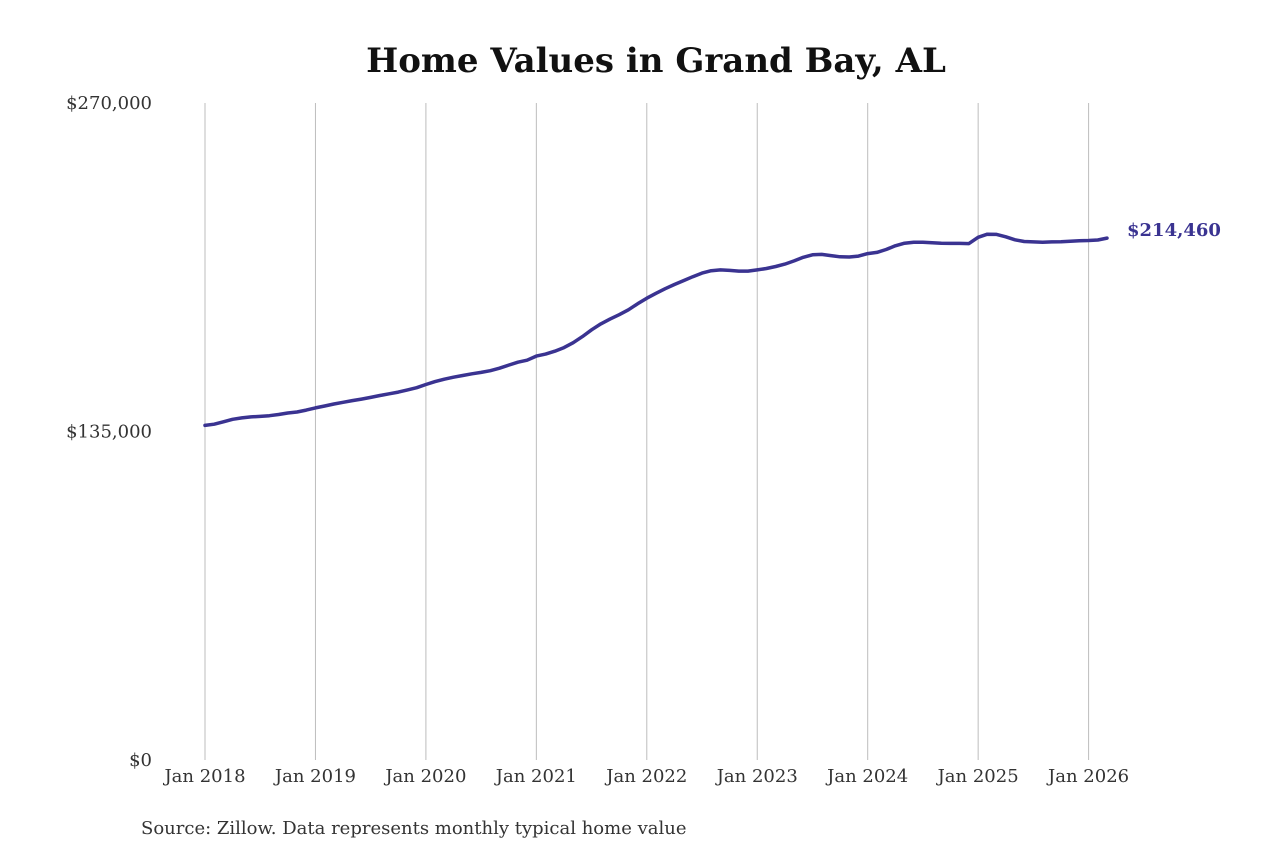 The height and width of the screenshot is (853, 1280). What do you see at coordinates (645, 776) in the screenshot?
I see `x-tick-label: Jan 2022` at bounding box center [645, 776].